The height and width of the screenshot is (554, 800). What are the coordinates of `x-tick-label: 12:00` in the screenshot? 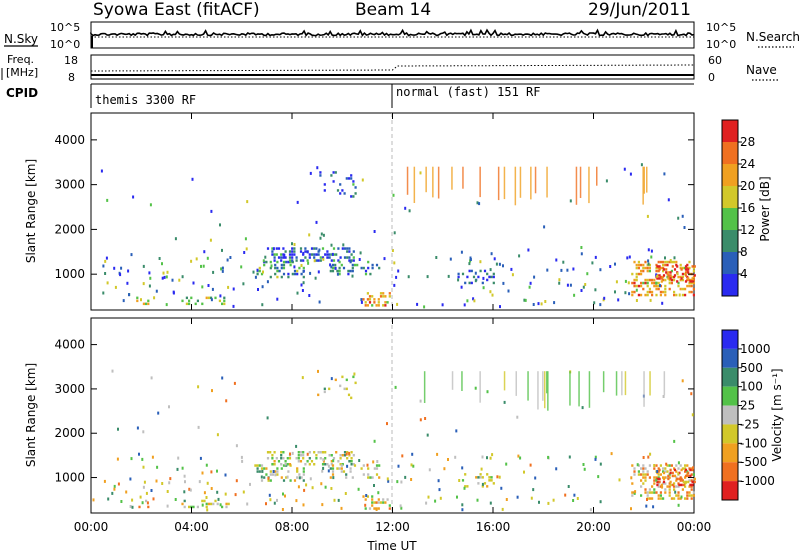 It's located at (392, 527).